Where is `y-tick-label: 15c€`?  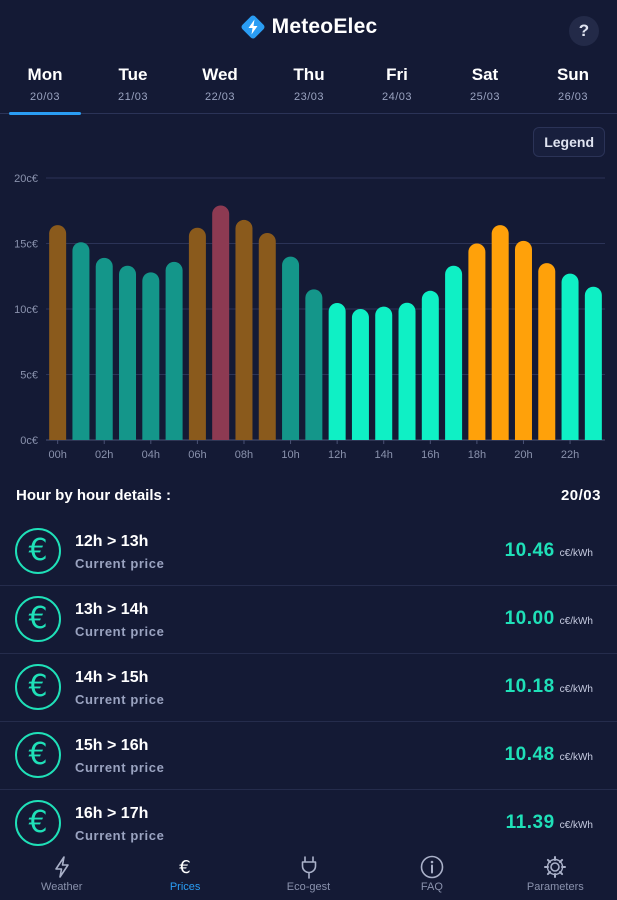 y-tick-label: 15c€ is located at coordinates (26, 245).